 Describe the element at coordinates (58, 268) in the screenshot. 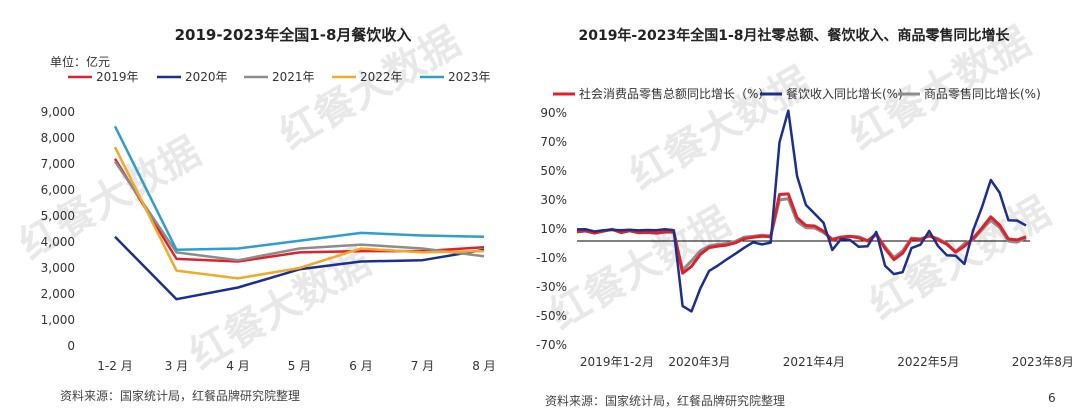

I see `y-tick-label: 3,000` at that location.